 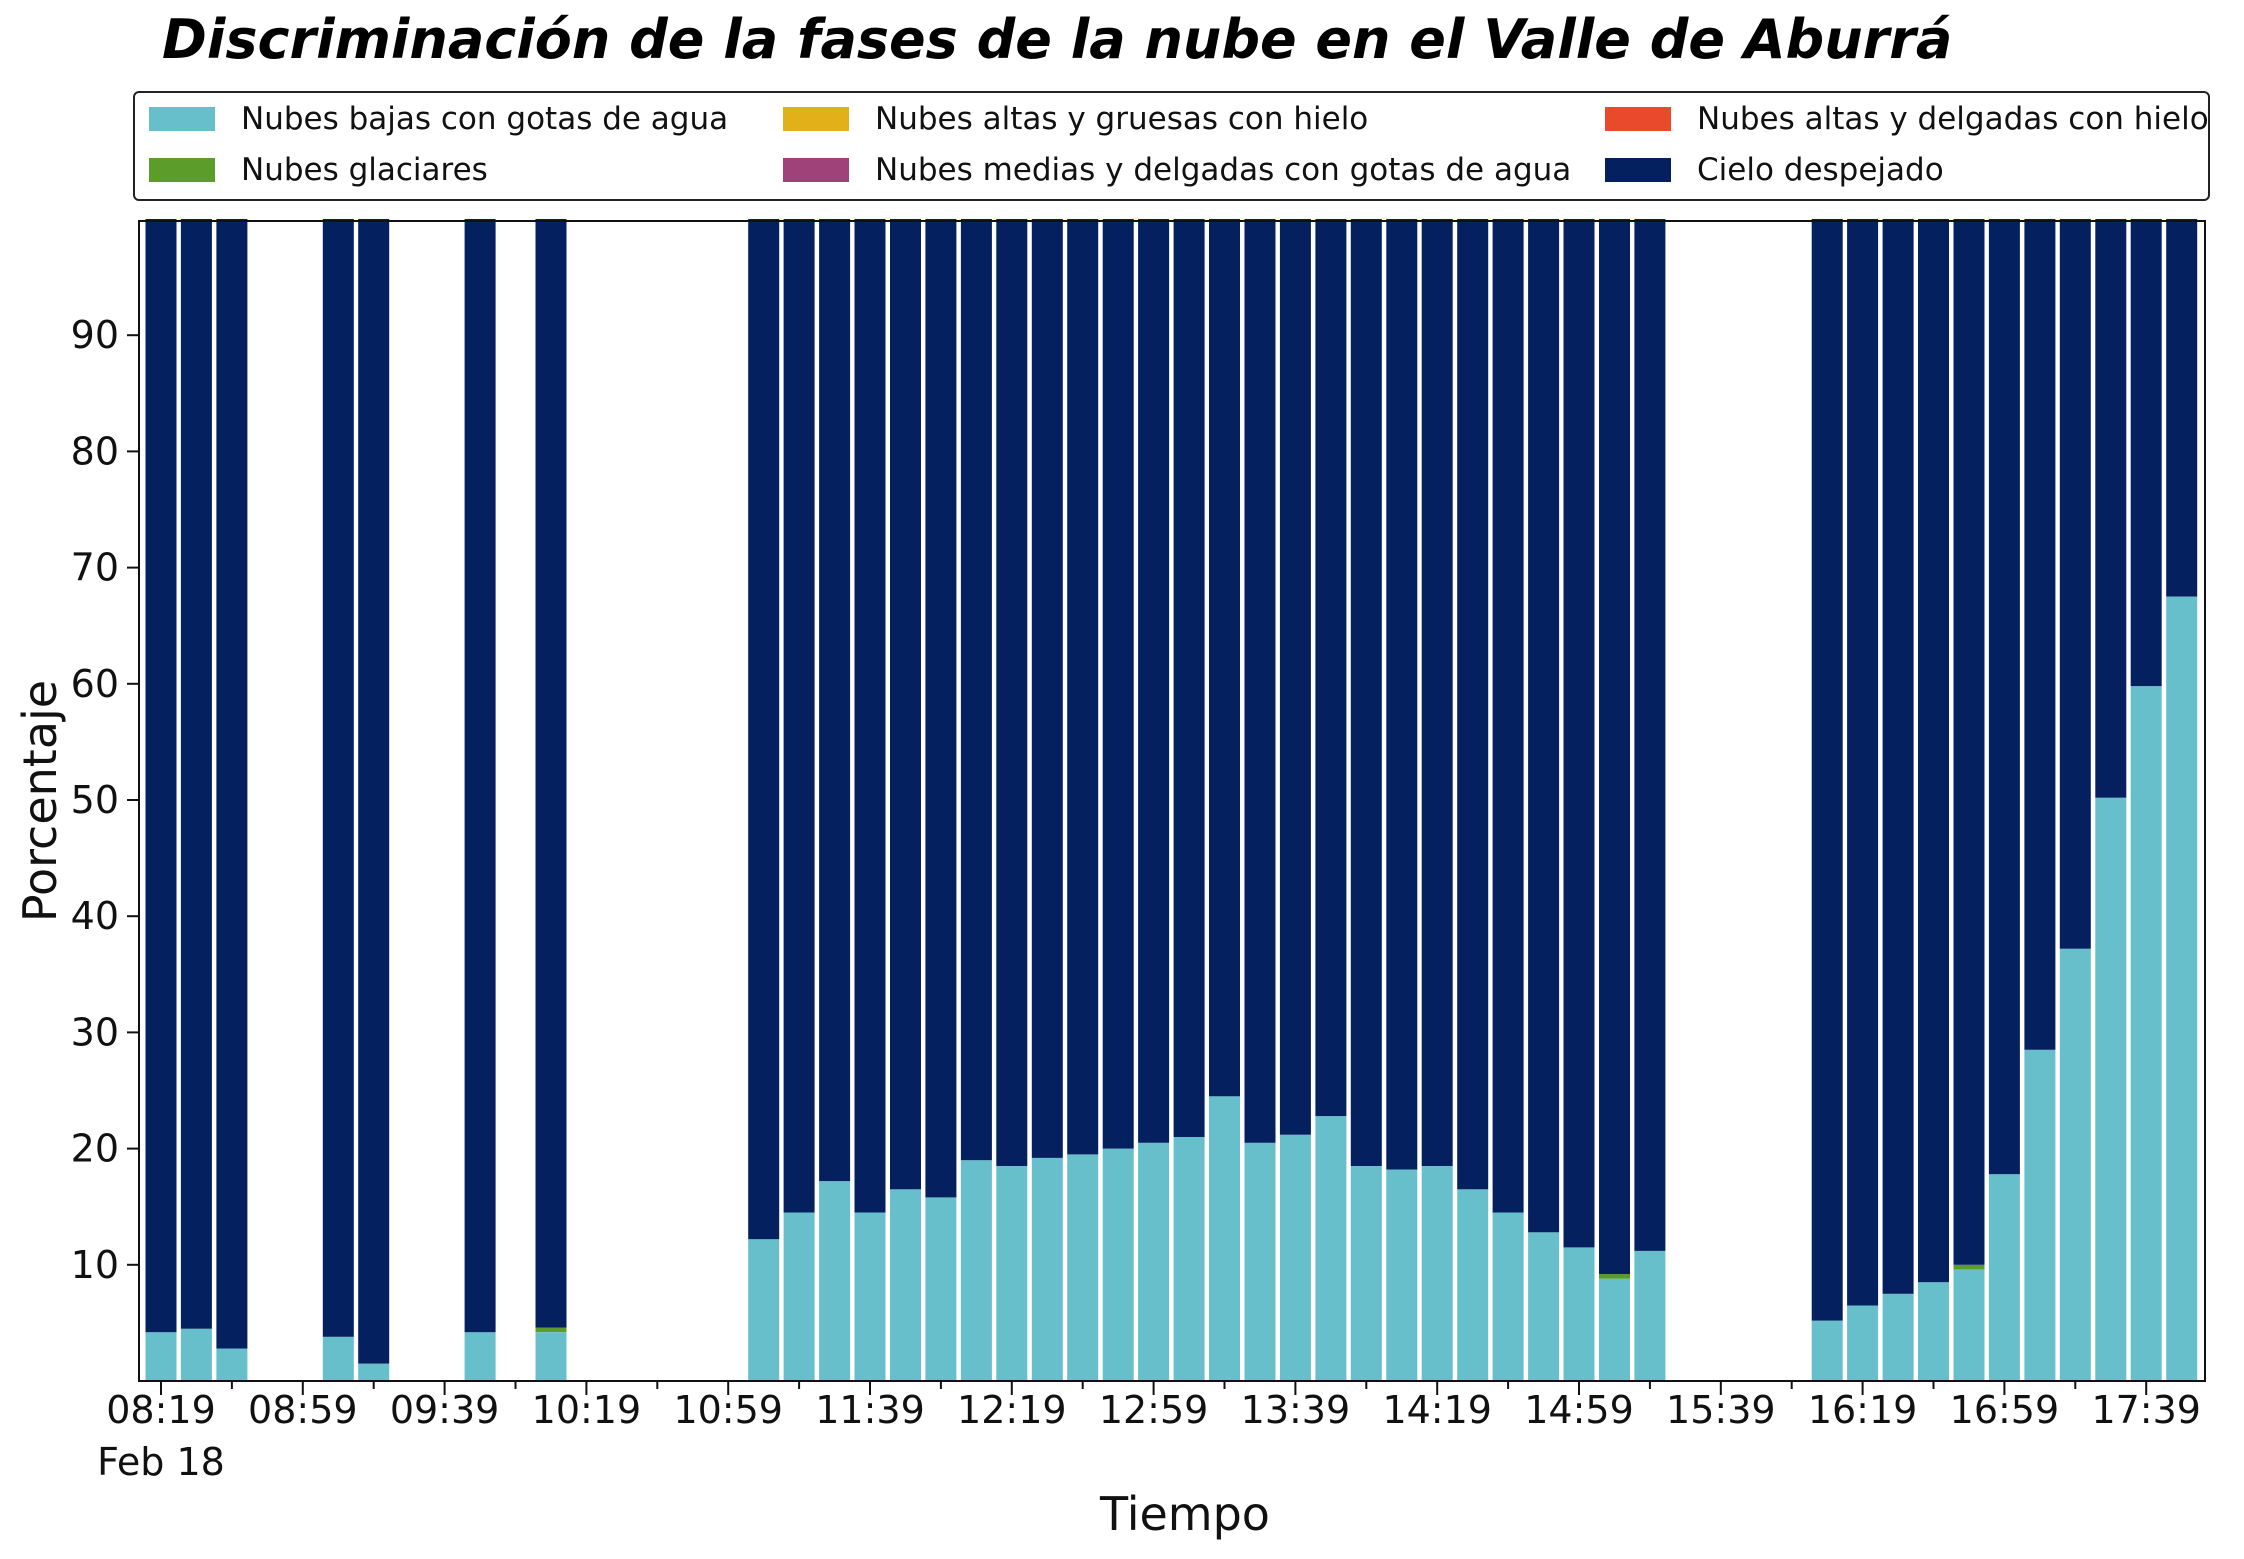 I want to click on legend-label: Cielo despejado, so click(x=1820, y=170).